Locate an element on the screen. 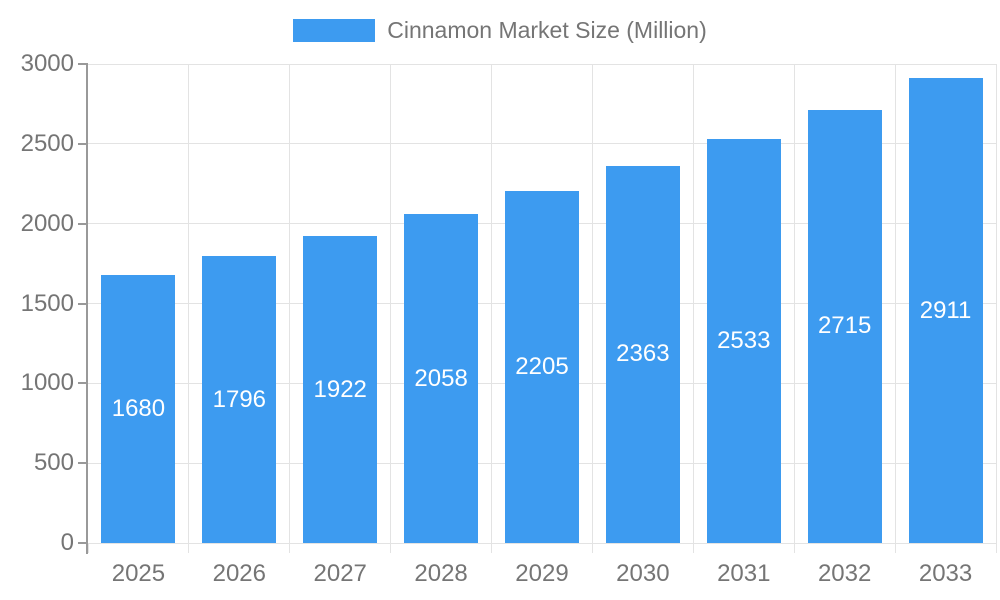 The image size is (1000, 600). bar: 1922 is located at coordinates (340, 389).